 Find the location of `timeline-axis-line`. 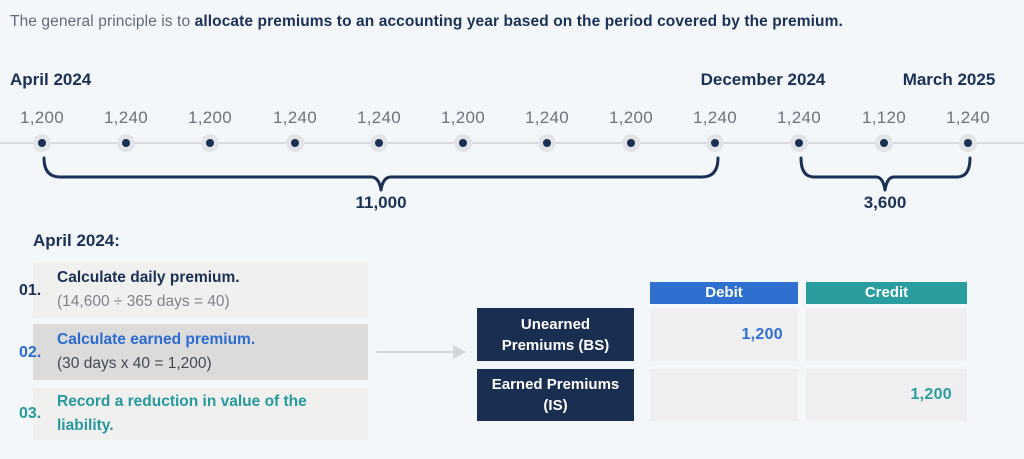

timeline-axis-line is located at coordinates (512, 143).